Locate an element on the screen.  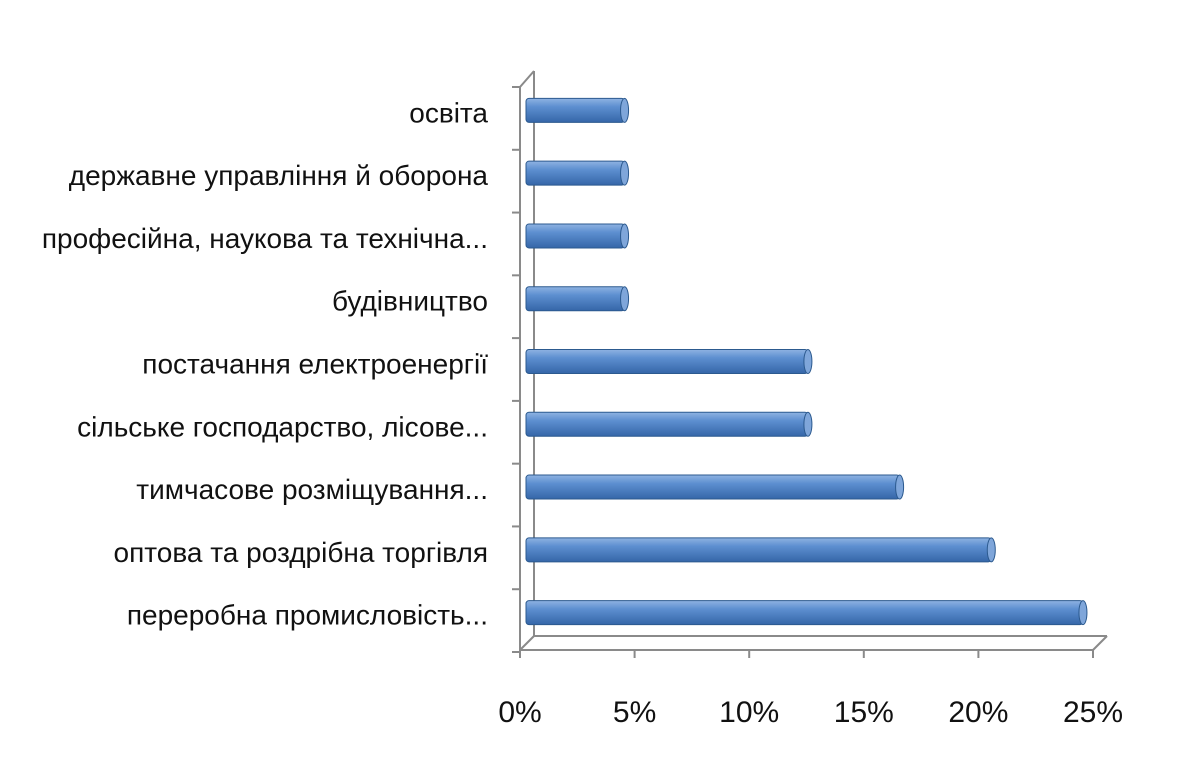
x-tick-label: 20% is located at coordinates (978, 712).